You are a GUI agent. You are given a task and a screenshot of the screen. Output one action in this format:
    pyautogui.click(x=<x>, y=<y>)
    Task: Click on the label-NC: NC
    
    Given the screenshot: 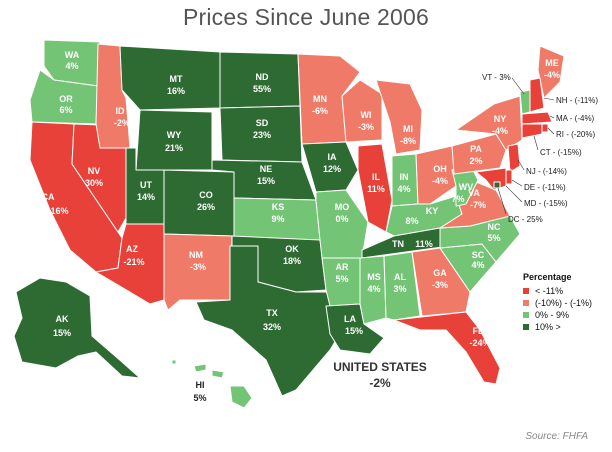 What is the action you would take?
    pyautogui.click(x=494, y=227)
    